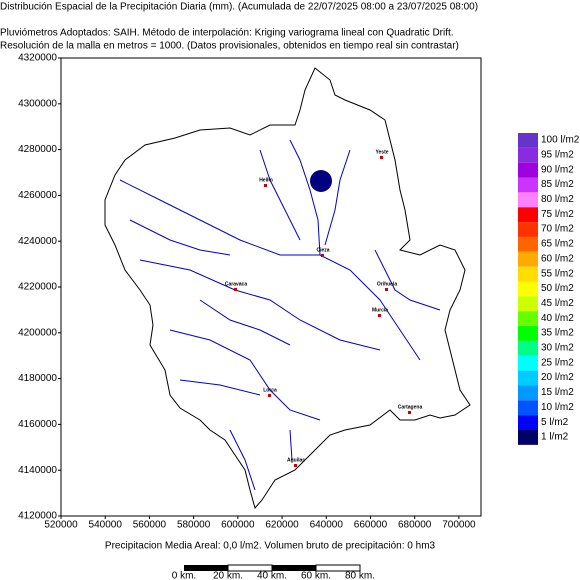 This screenshot has width=580, height=580. Describe the element at coordinates (459, 525) in the screenshot. I see `x-tick-label: 700000` at that location.